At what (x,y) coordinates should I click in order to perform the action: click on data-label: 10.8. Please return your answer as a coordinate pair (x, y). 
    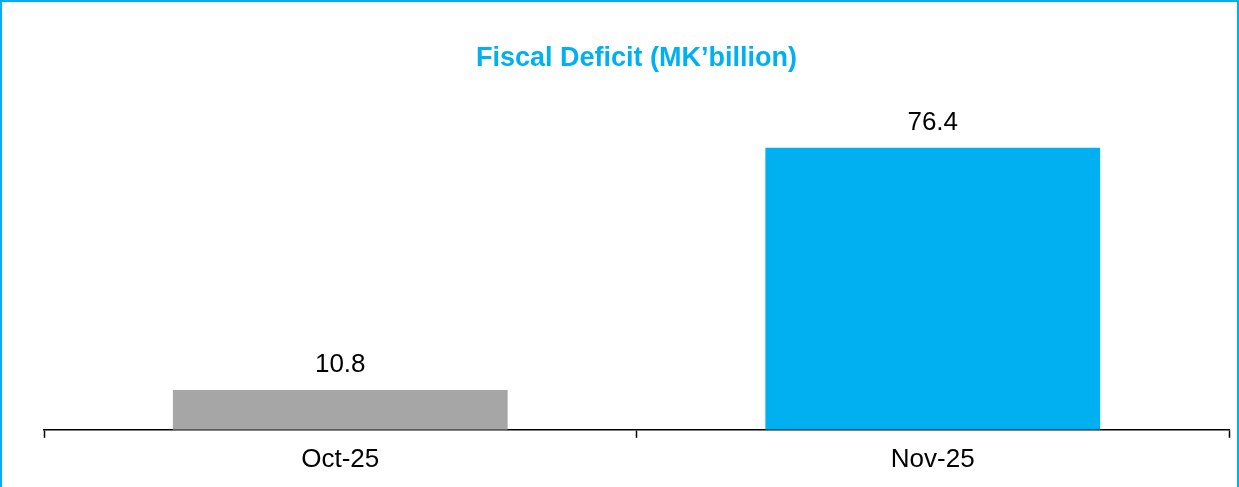
    Looking at the image, I should click on (340, 363).